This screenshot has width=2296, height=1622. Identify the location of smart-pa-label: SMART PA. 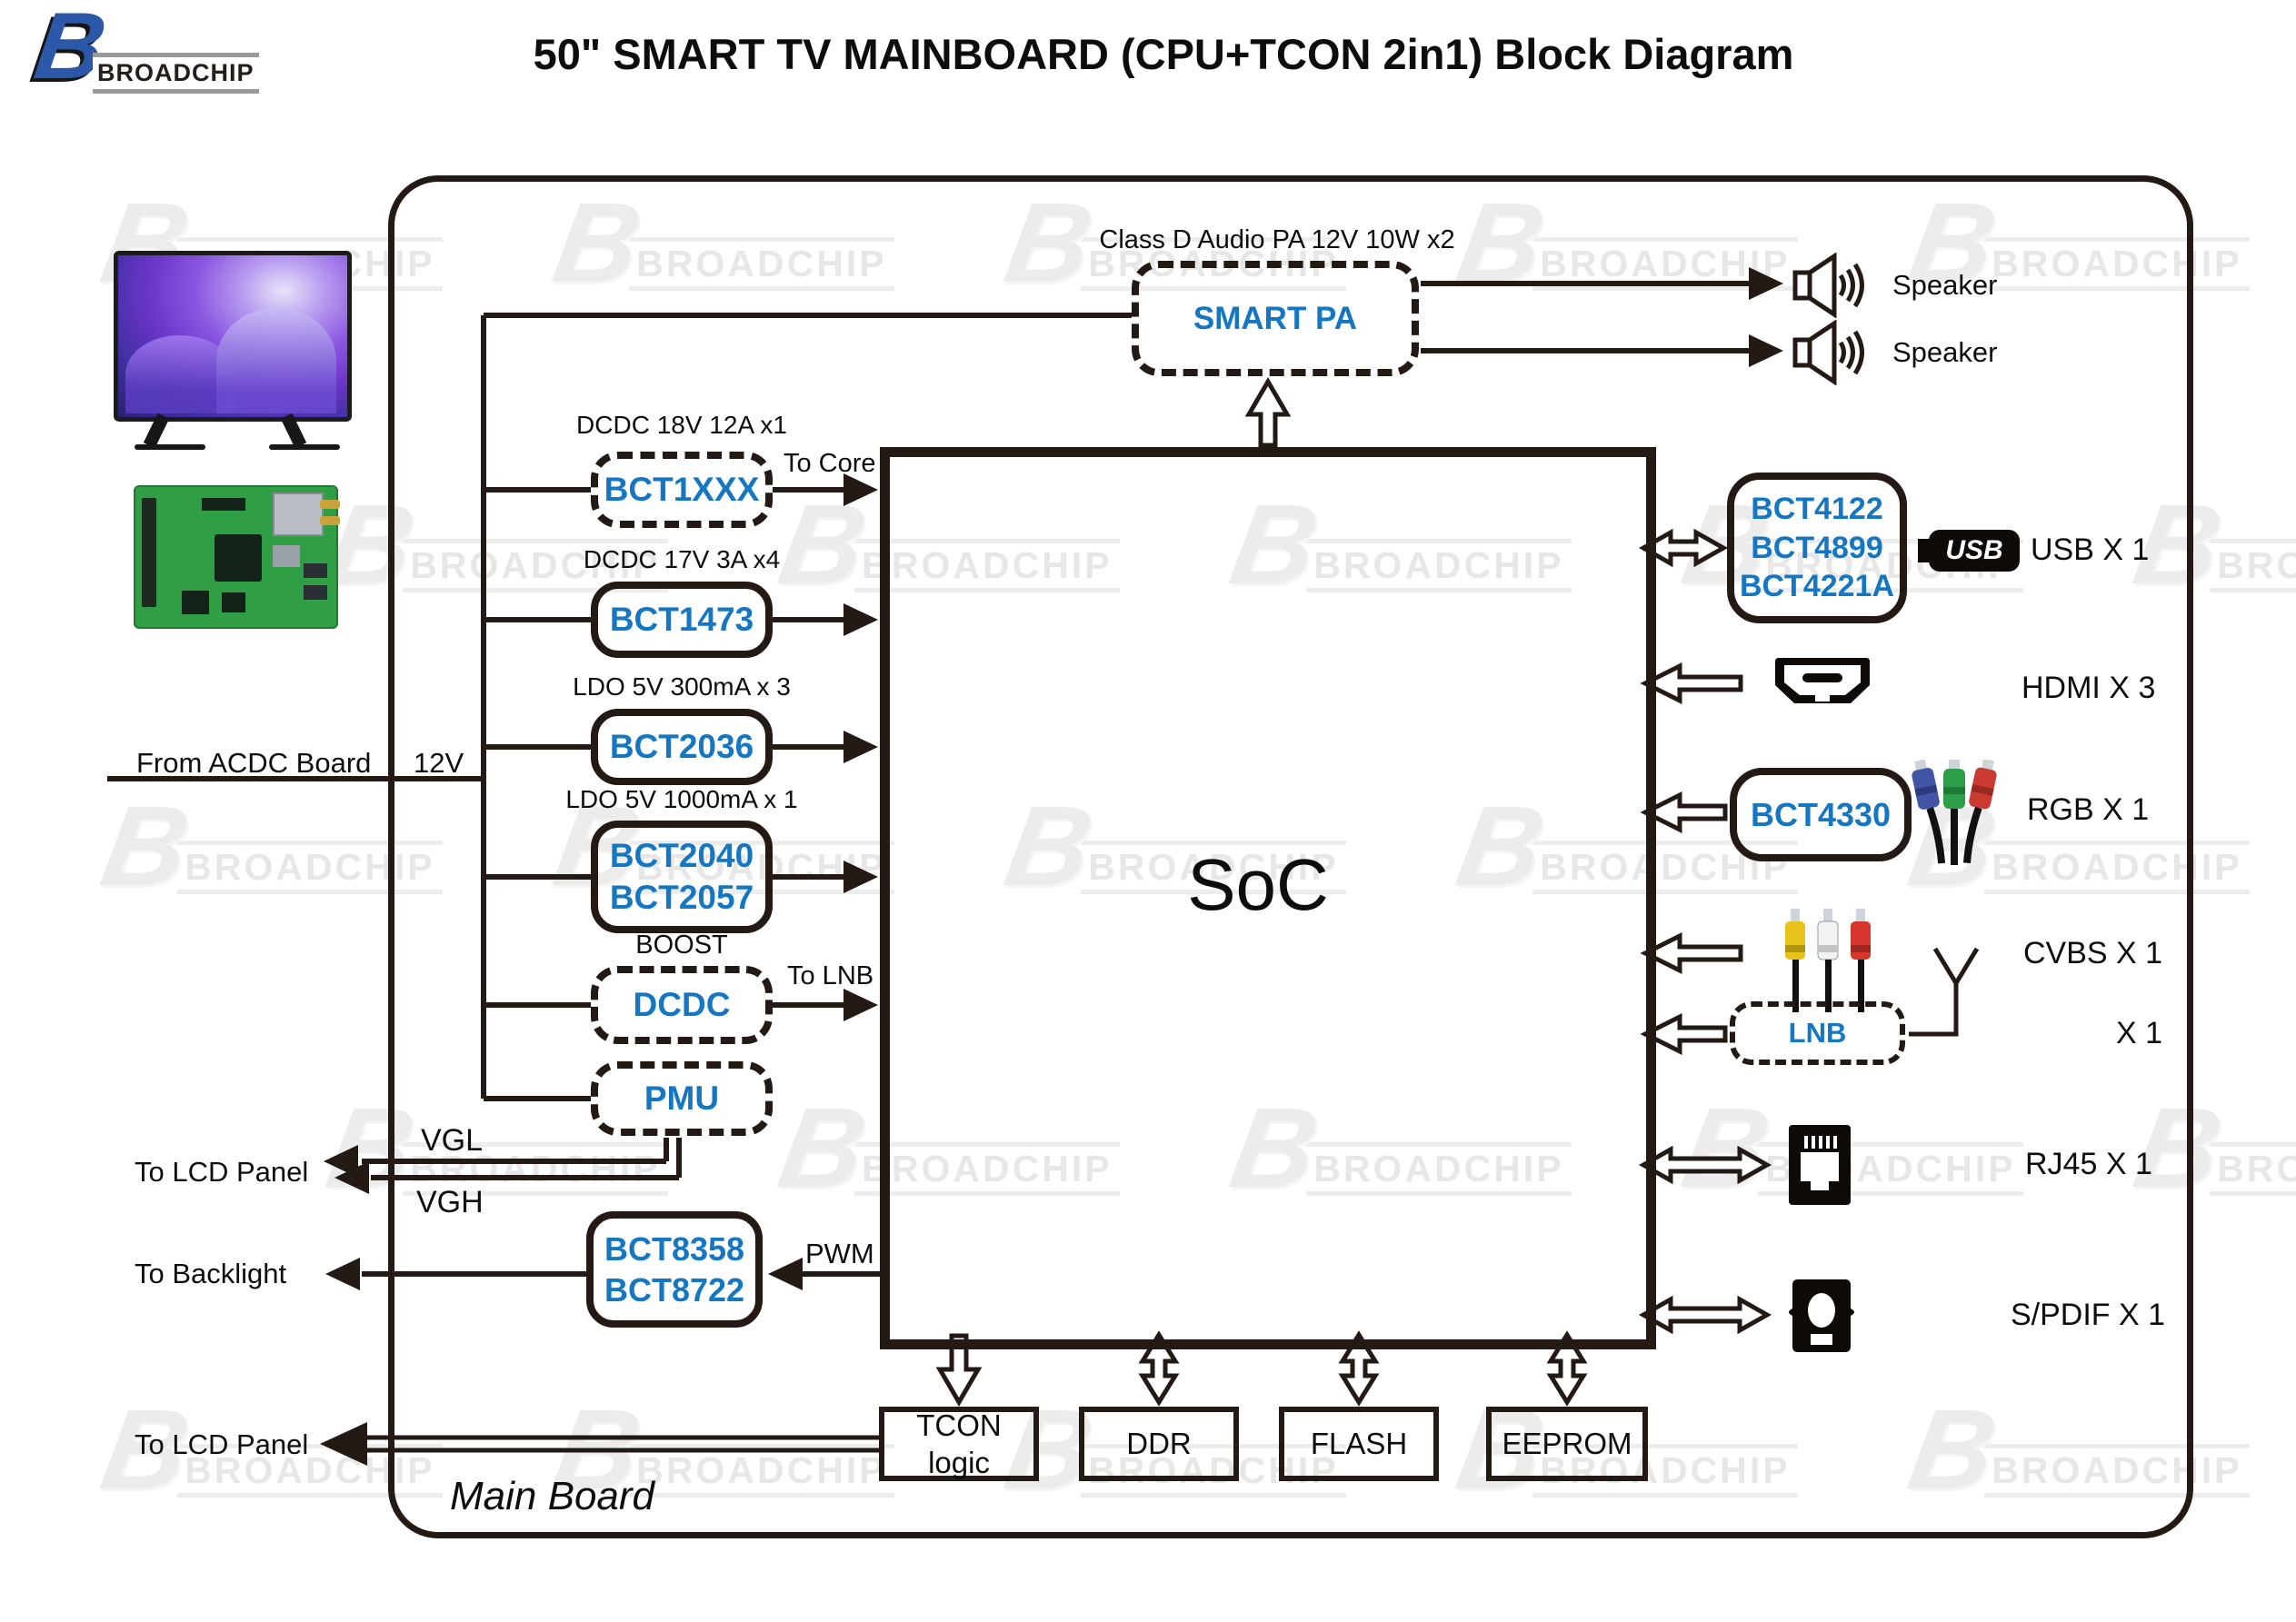
(1275, 318).